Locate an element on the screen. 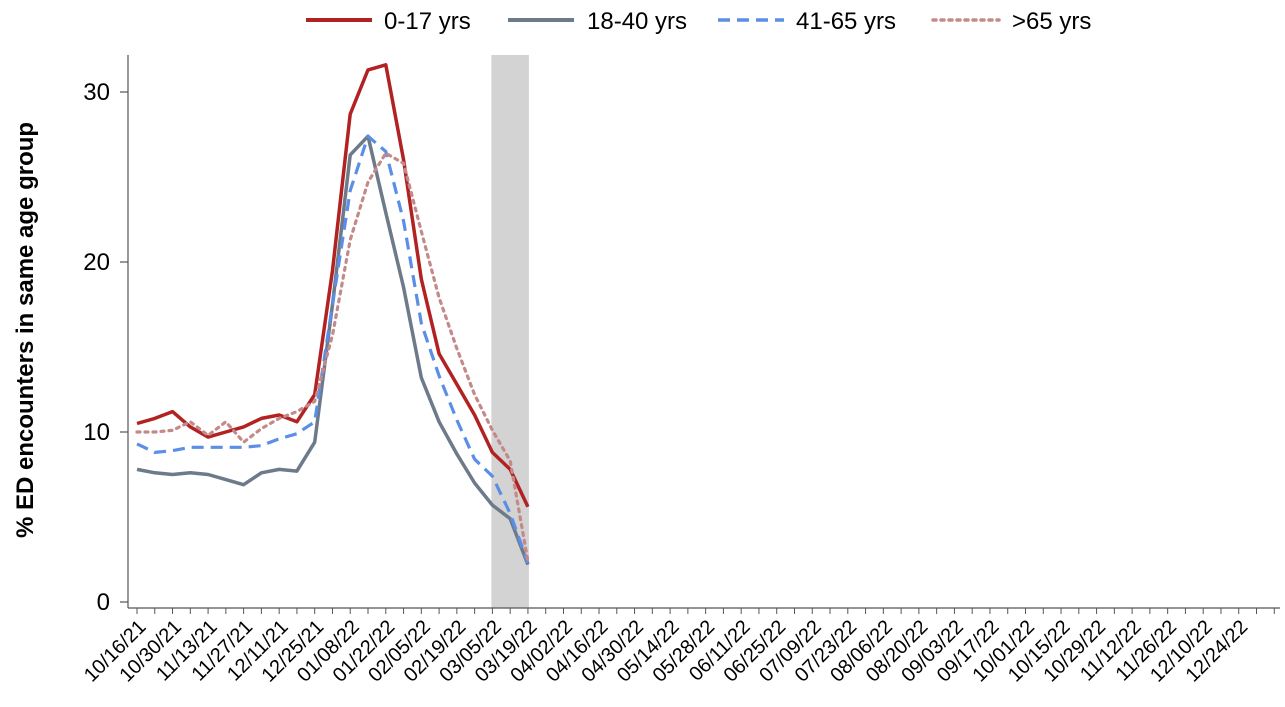 This screenshot has height=707, width=1285. legend-label-2: 18-40 yrs is located at coordinates (637, 21).